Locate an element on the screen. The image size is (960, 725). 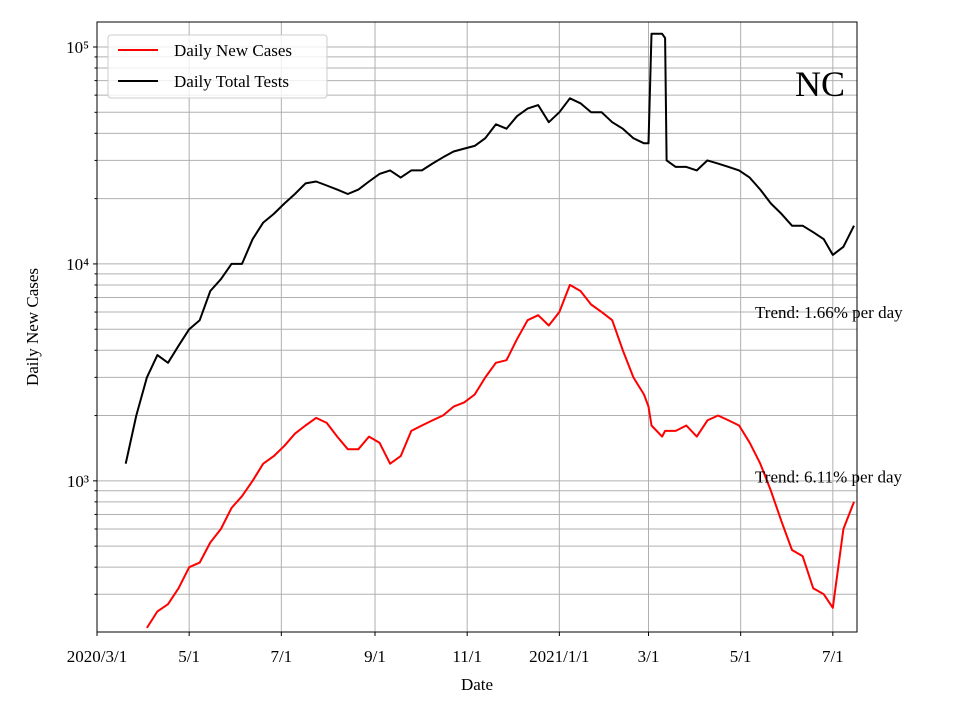
legend: Daily New Cases Daily Total Tests is located at coordinates (217, 66).